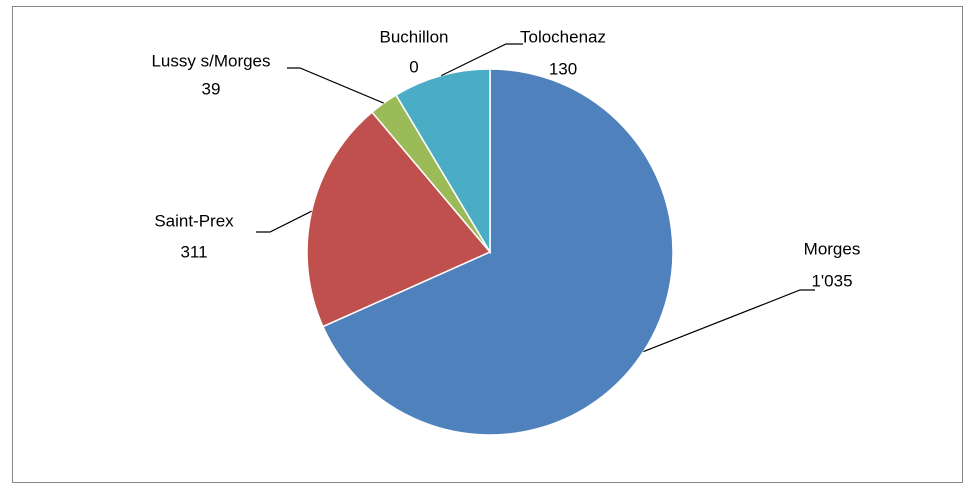 The image size is (969, 488). I want to click on slice-label: Morges, so click(832, 248).